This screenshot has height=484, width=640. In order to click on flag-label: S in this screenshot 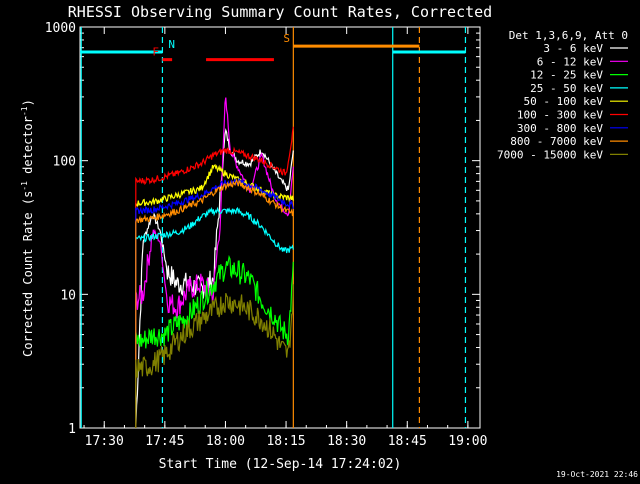, I will do `click(286, 38)`.